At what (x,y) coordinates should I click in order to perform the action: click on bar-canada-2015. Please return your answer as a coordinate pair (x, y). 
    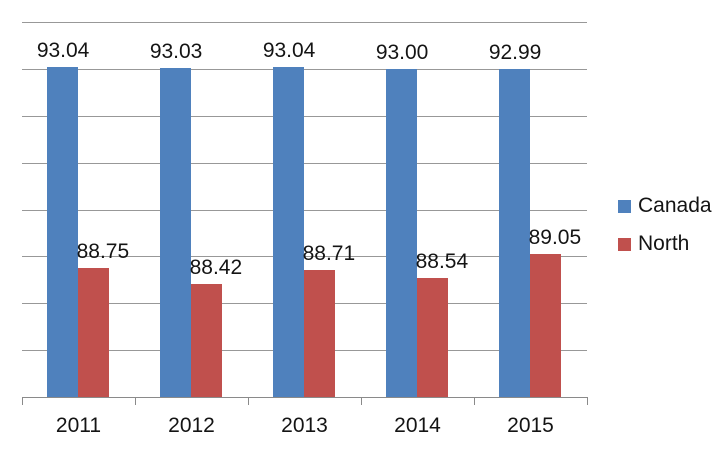
    Looking at the image, I should click on (515, 233).